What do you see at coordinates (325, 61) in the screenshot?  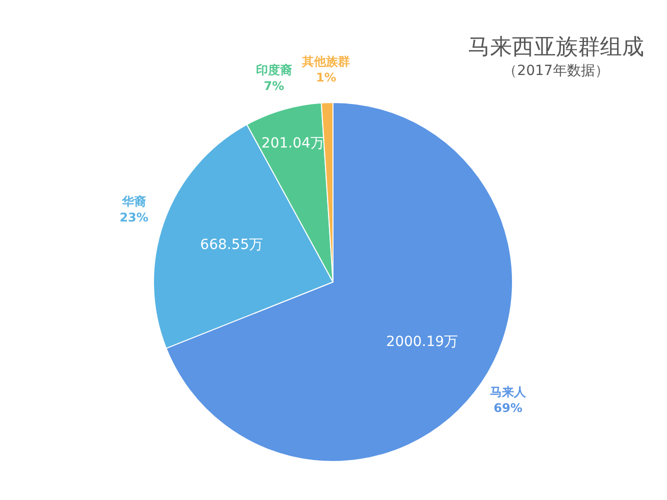 I see `slice-label: 其他族群` at bounding box center [325, 61].